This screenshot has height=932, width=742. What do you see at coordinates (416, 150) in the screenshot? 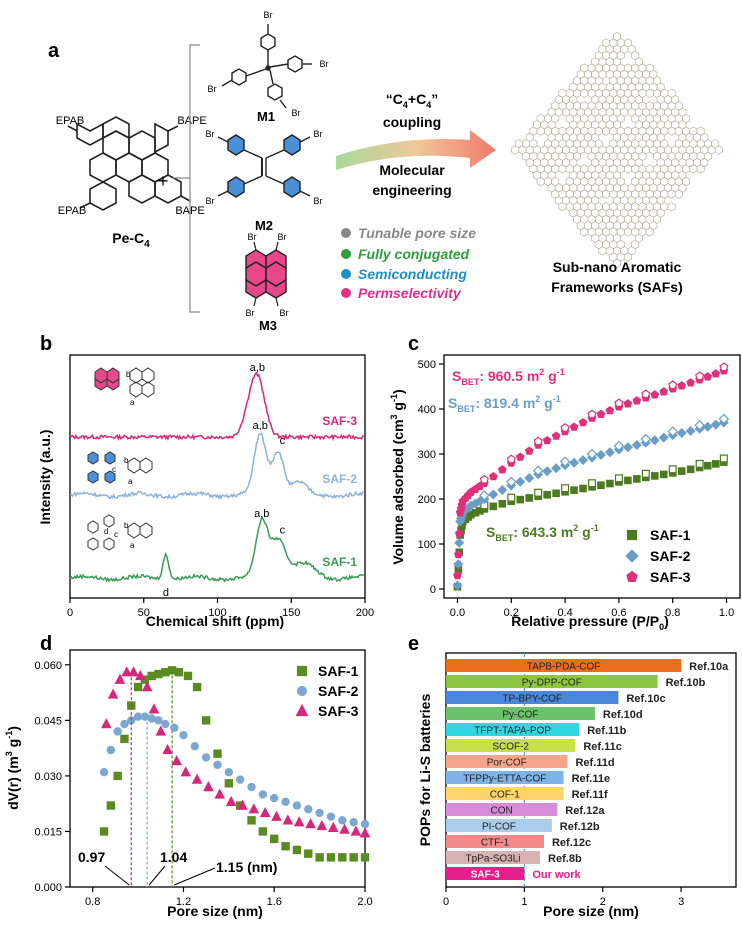
I see `reaction-arrow` at bounding box center [416, 150].